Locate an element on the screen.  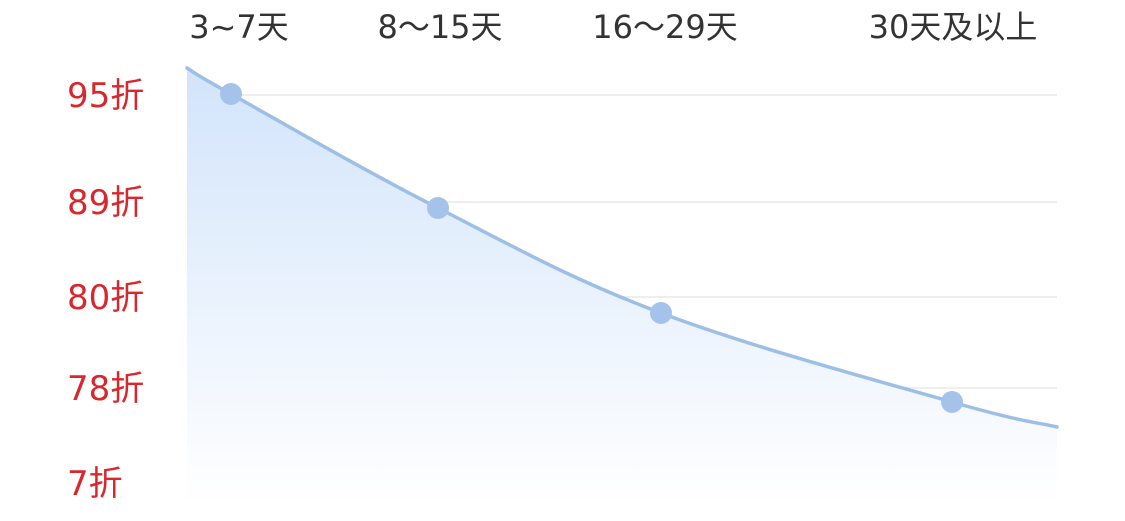
y-axis-labels: 95折 89折 80折 78折 7折 is located at coordinates (105, 290).